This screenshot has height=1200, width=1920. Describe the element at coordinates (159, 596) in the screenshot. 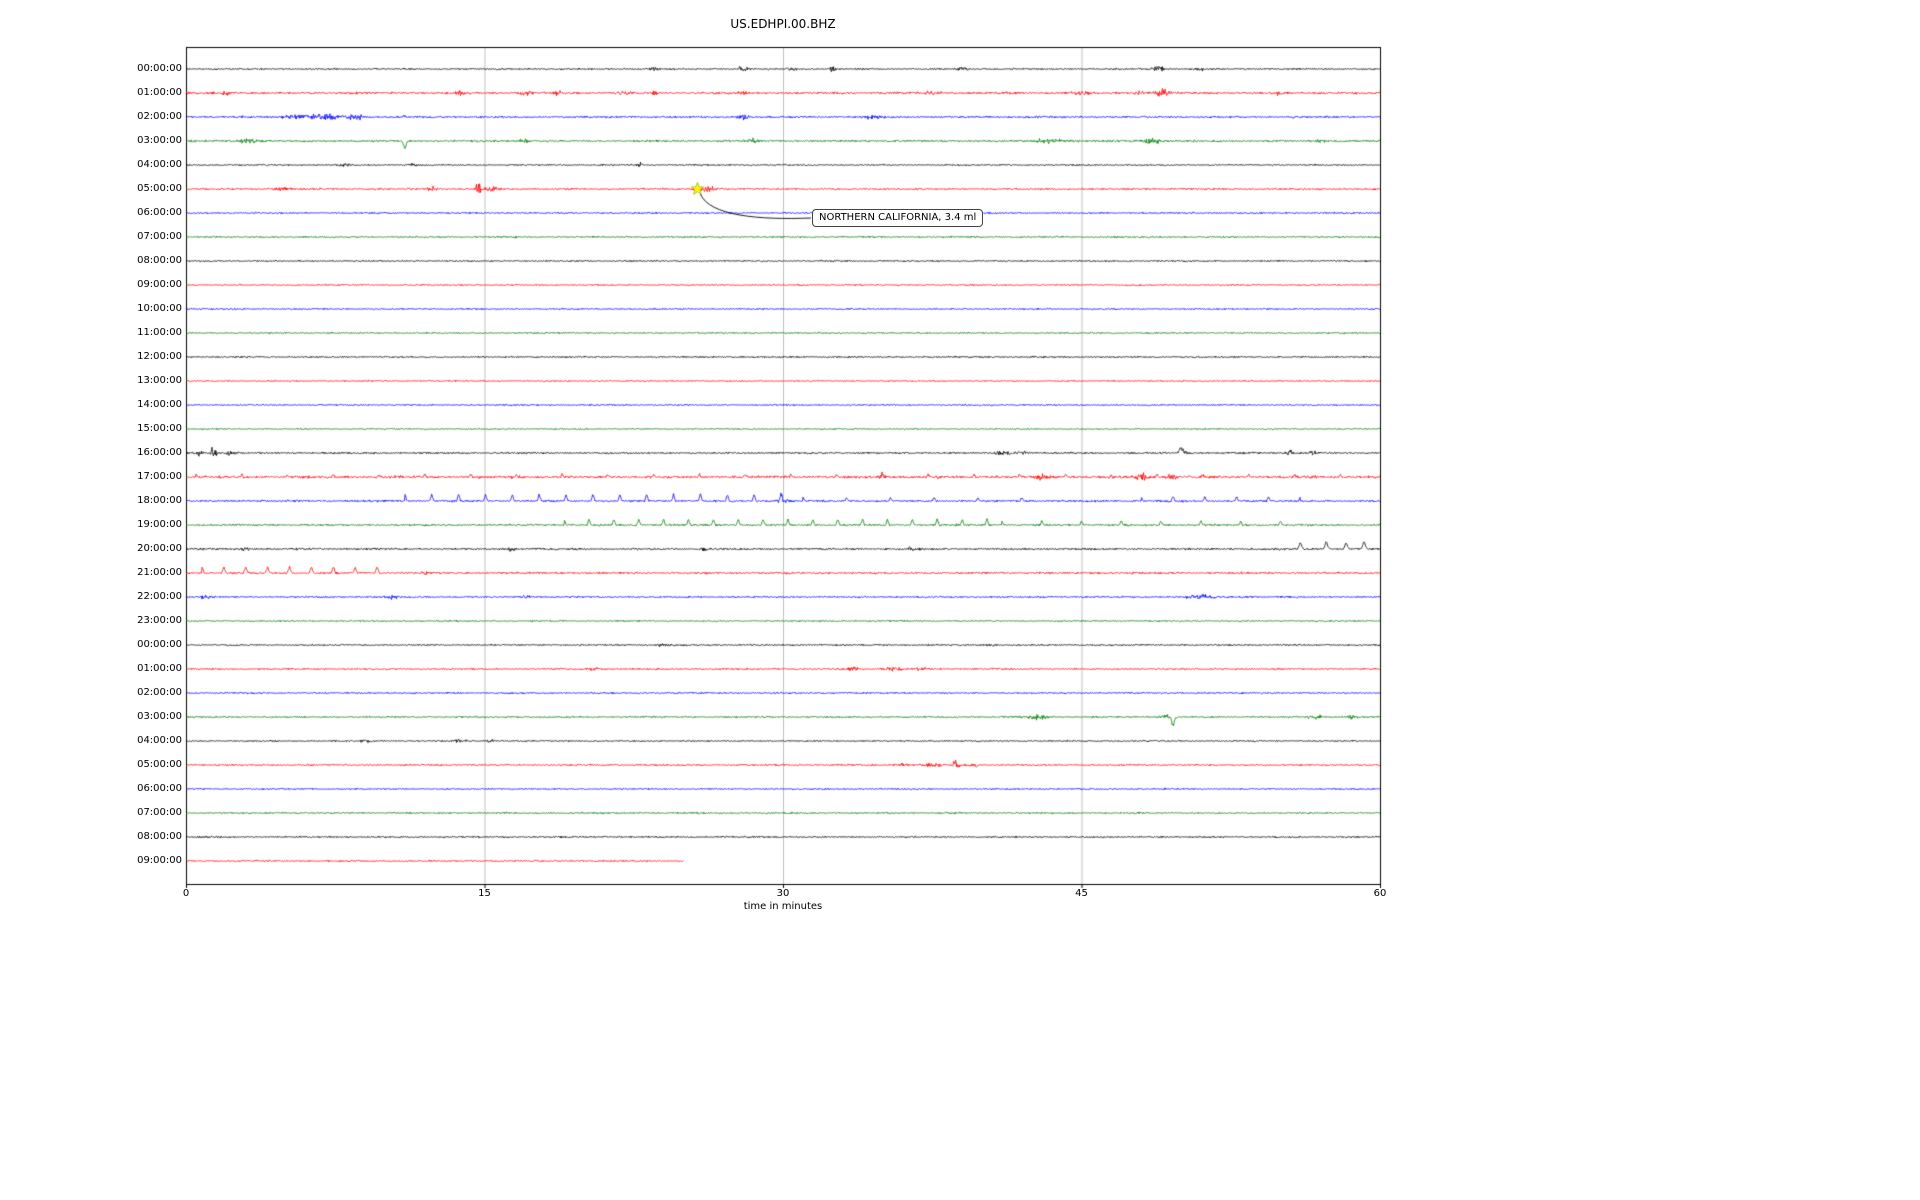

I see `row-label: 22:00:00` at that location.